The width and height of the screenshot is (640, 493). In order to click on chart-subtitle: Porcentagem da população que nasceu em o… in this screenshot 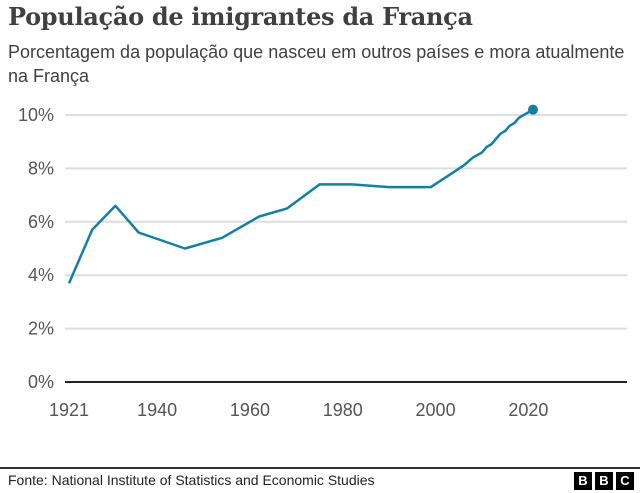, I will do `click(316, 64)`.